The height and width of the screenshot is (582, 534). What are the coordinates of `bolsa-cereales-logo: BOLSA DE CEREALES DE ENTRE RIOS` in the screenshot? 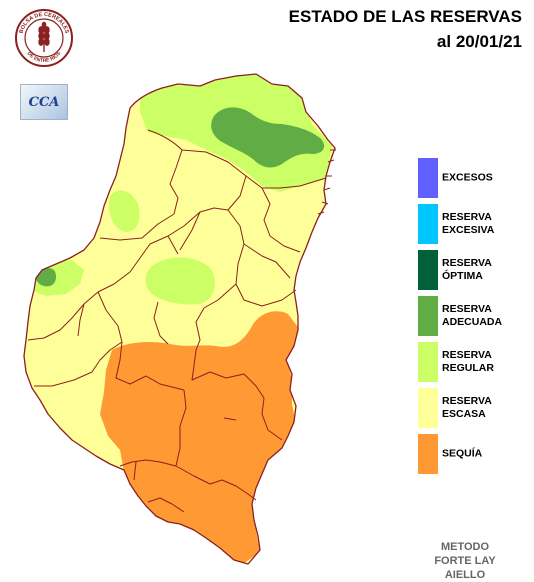 It's located at (44, 38).